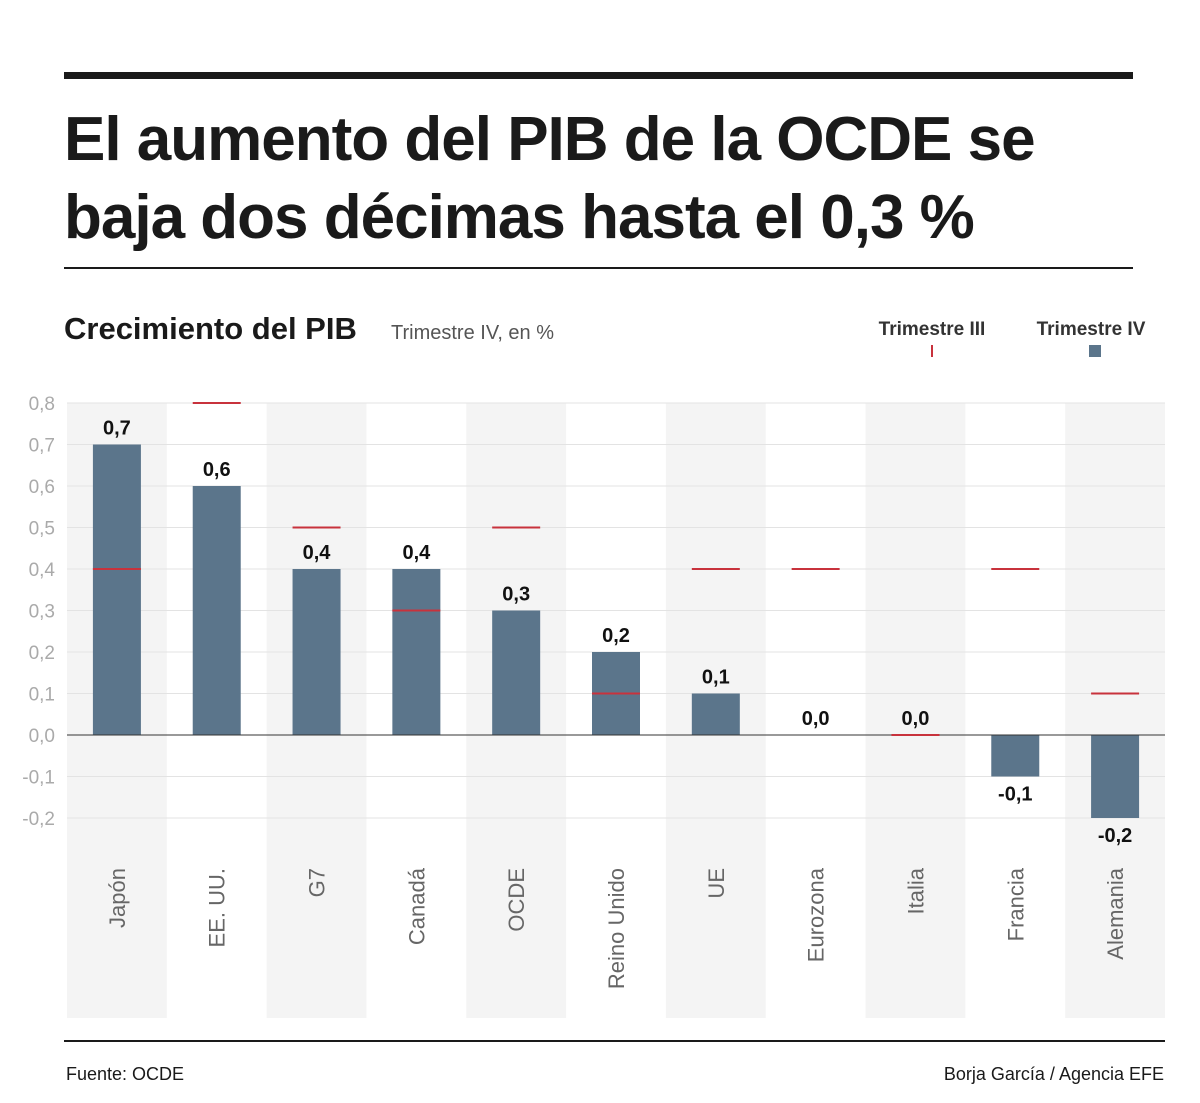 This screenshot has height=1103, width=1200. I want to click on y-tick-label: 0,5, so click(42, 529).